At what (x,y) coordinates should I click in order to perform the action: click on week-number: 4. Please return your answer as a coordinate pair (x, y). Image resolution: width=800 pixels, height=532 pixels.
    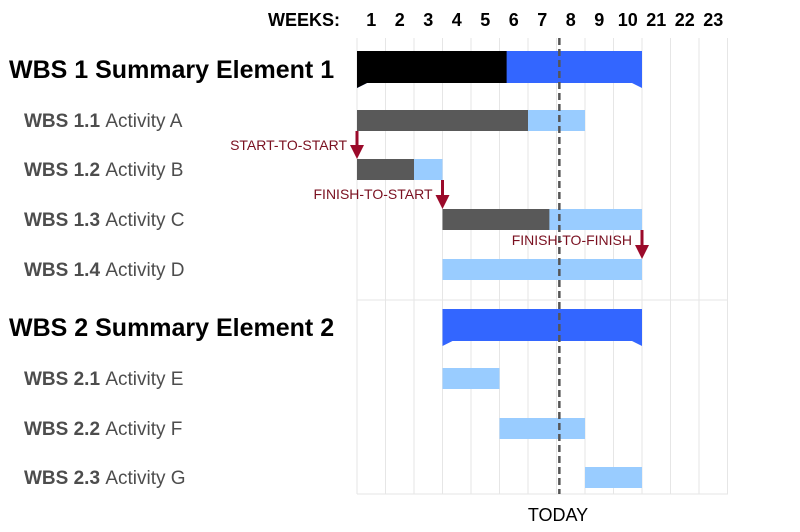
    Looking at the image, I should click on (457, 20).